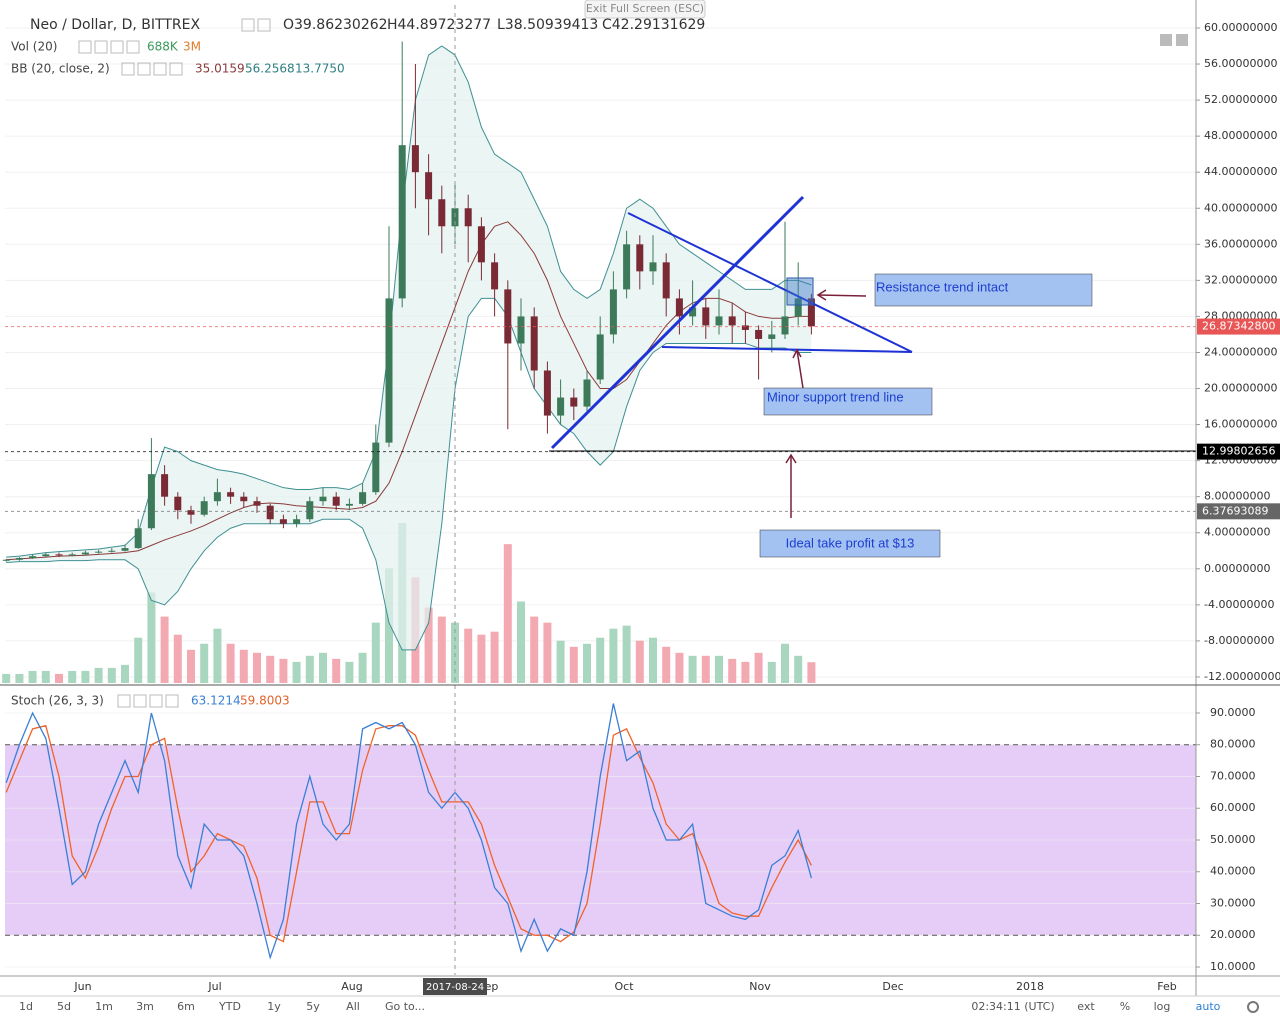  Describe the element at coordinates (1162, 1006) in the screenshot. I see `option-button: log` at that location.